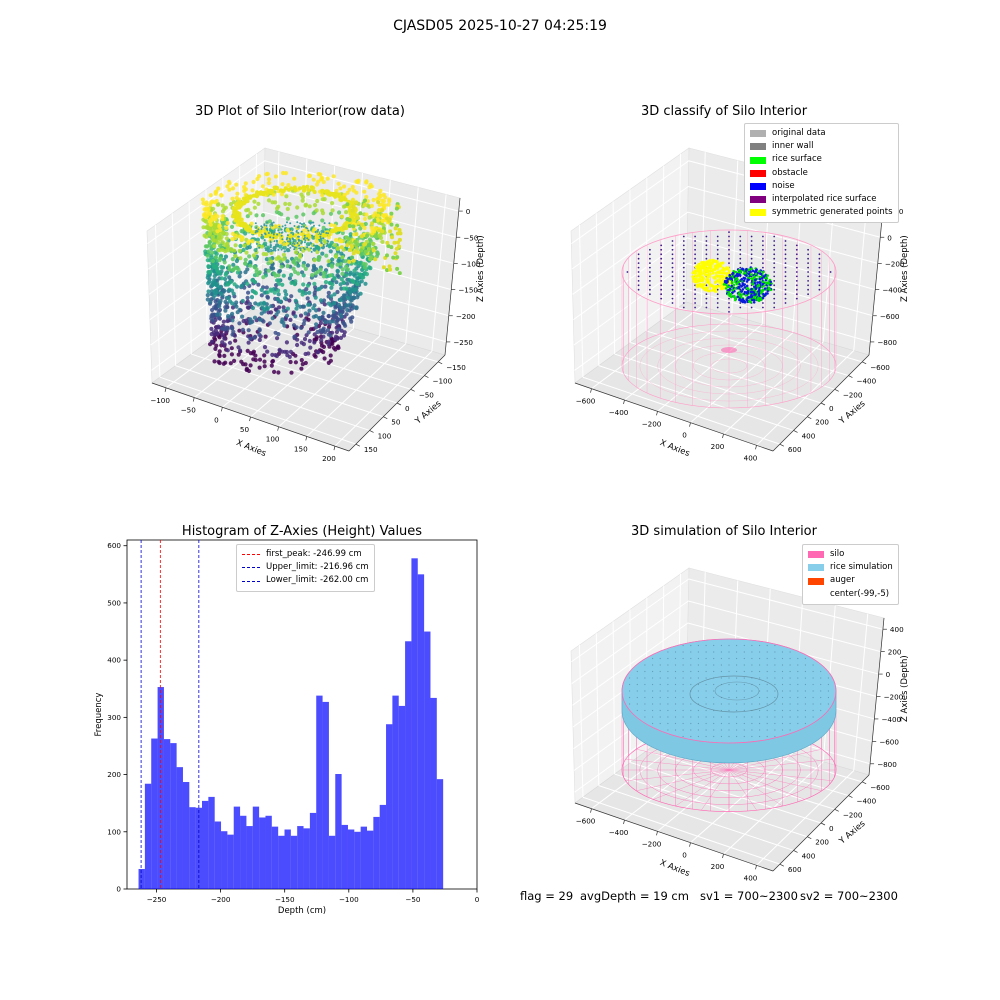 The image size is (1000, 1000). Describe the element at coordinates (729, 350) in the screenshot. I see `silo-center` at that location.